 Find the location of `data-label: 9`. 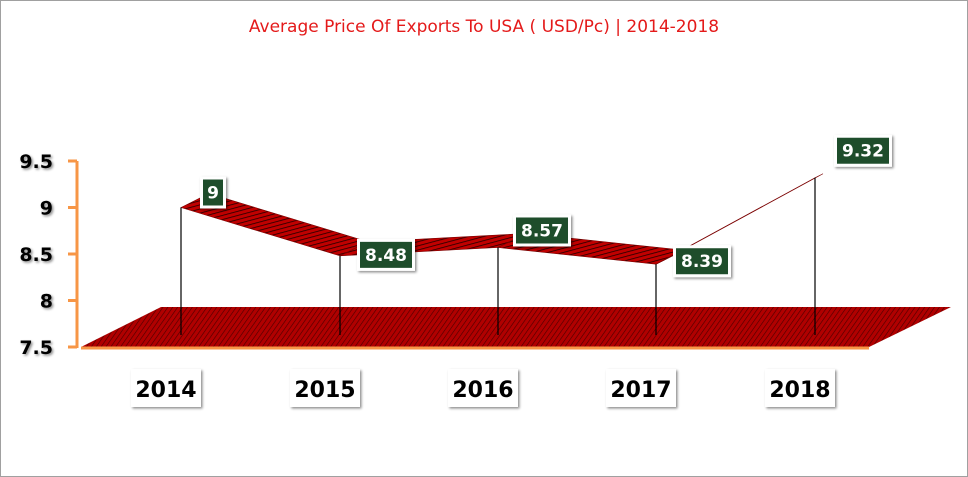

data-label: 9 is located at coordinates (213, 192).